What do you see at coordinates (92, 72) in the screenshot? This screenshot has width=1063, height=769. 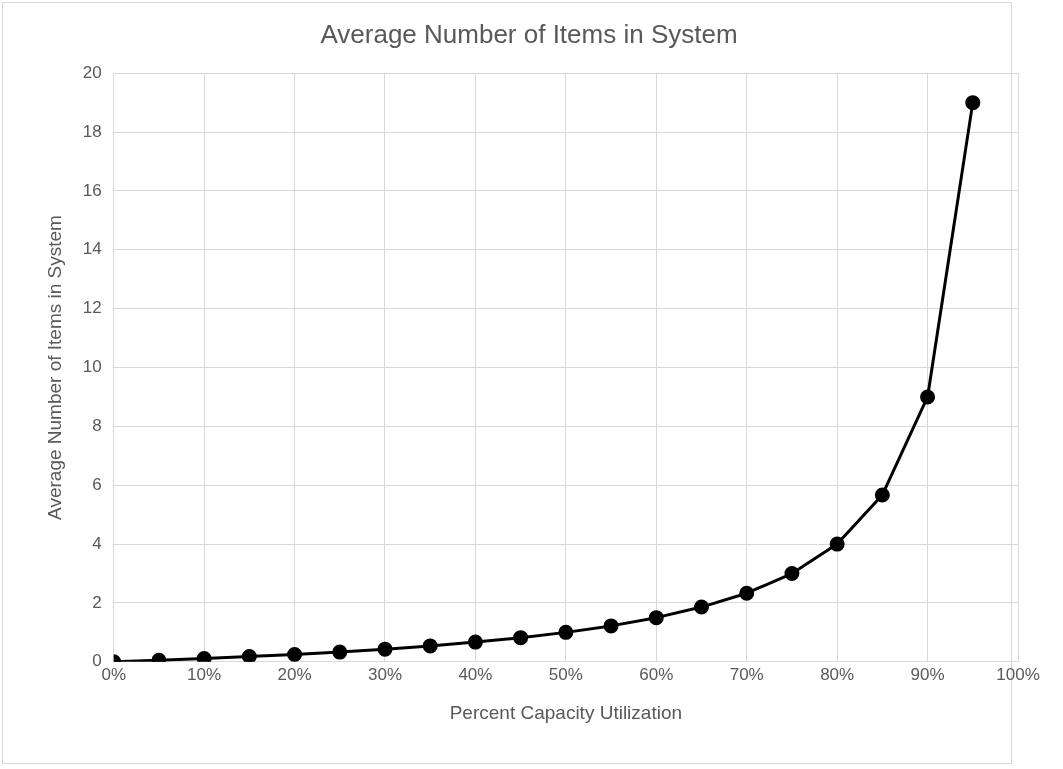 I see `y-tick-label: 20` at bounding box center [92, 72].